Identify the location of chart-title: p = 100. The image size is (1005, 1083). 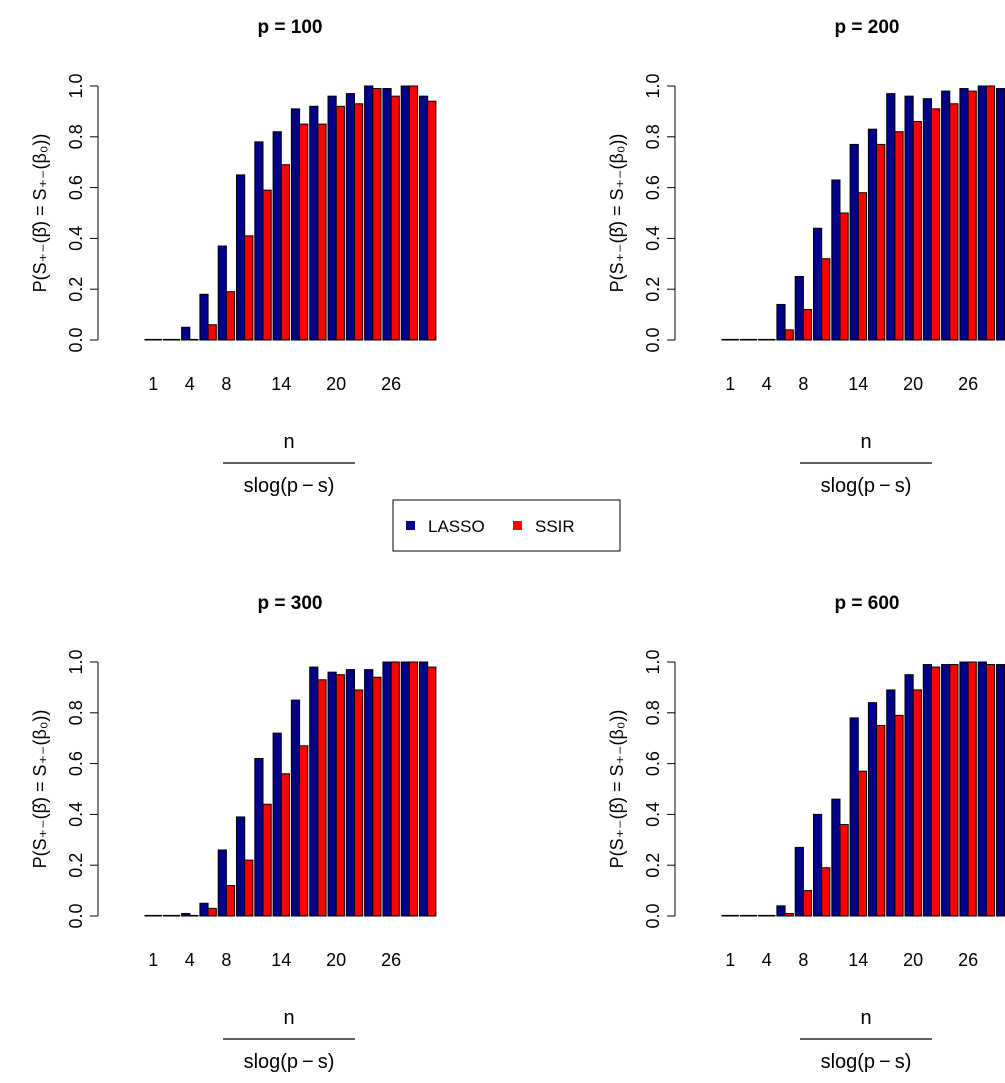
(290, 27).